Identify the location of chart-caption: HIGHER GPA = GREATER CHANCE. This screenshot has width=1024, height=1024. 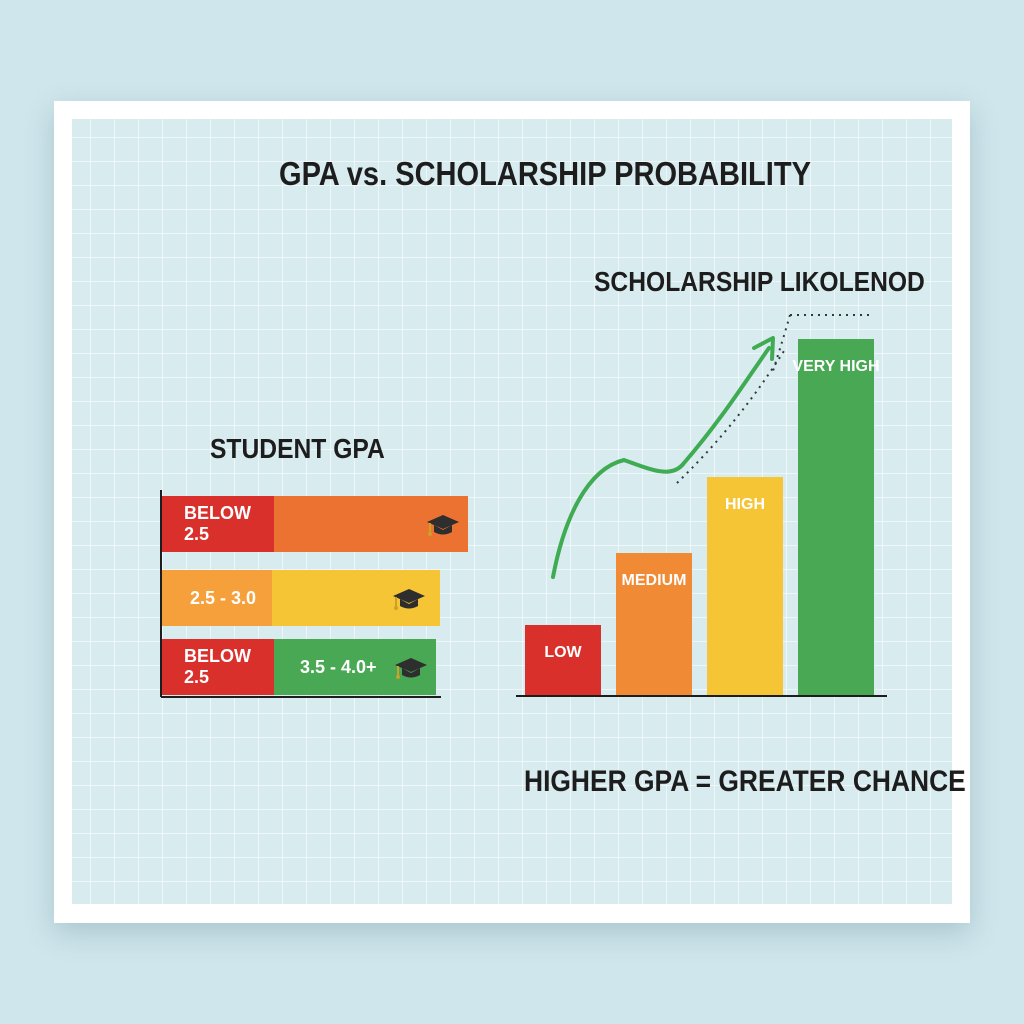
(745, 781).